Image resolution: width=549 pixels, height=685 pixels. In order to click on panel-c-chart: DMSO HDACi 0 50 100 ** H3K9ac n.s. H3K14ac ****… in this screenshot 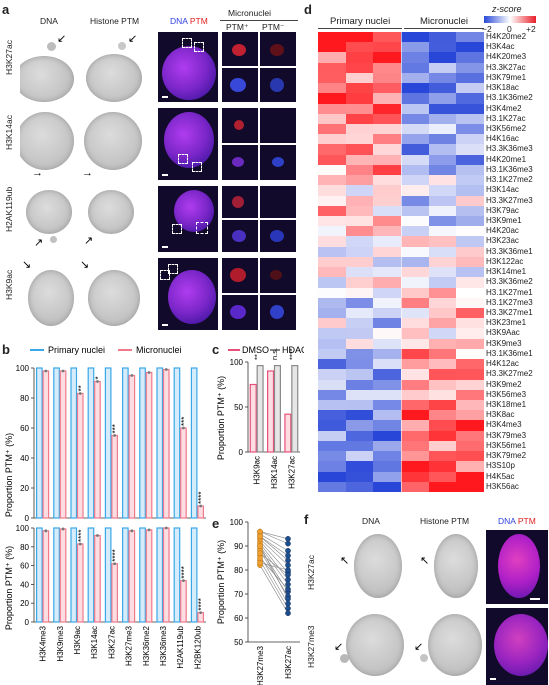, I will do `click(260, 417)`.